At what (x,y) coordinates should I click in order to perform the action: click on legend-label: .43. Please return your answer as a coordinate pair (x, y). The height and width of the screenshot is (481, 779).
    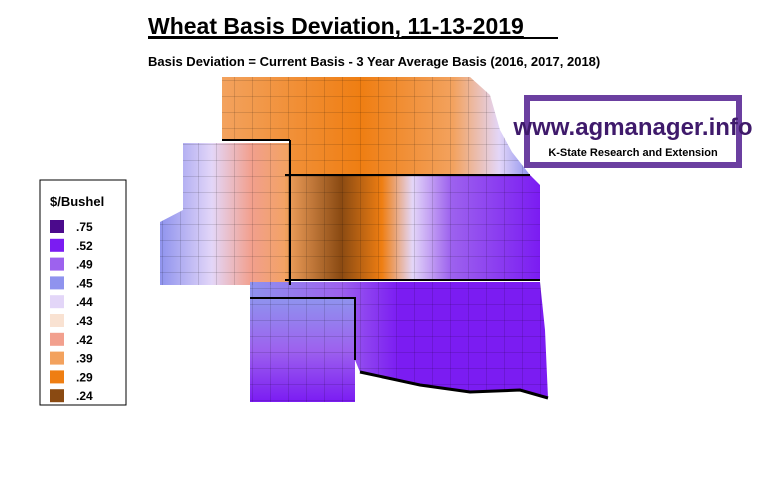
    Looking at the image, I should click on (84, 321).